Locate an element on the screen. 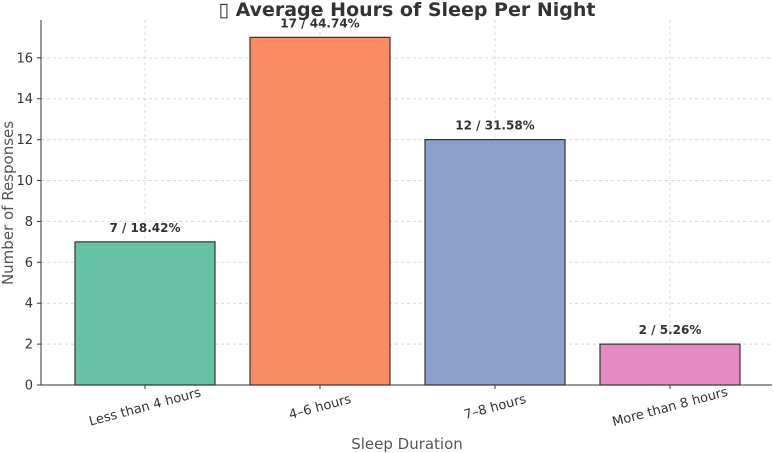  y-tick-label: 16 is located at coordinates (24, 58).